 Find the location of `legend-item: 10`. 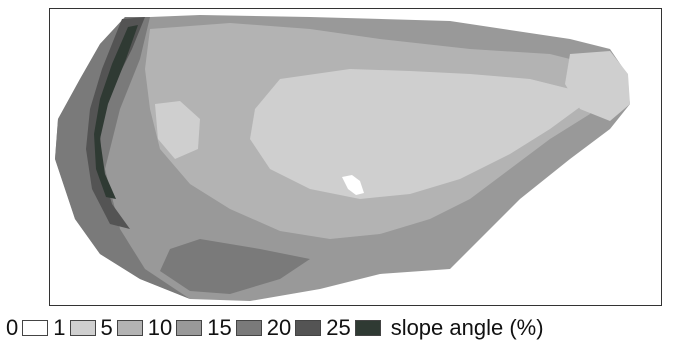

legend-item: 10 is located at coordinates (177, 328).